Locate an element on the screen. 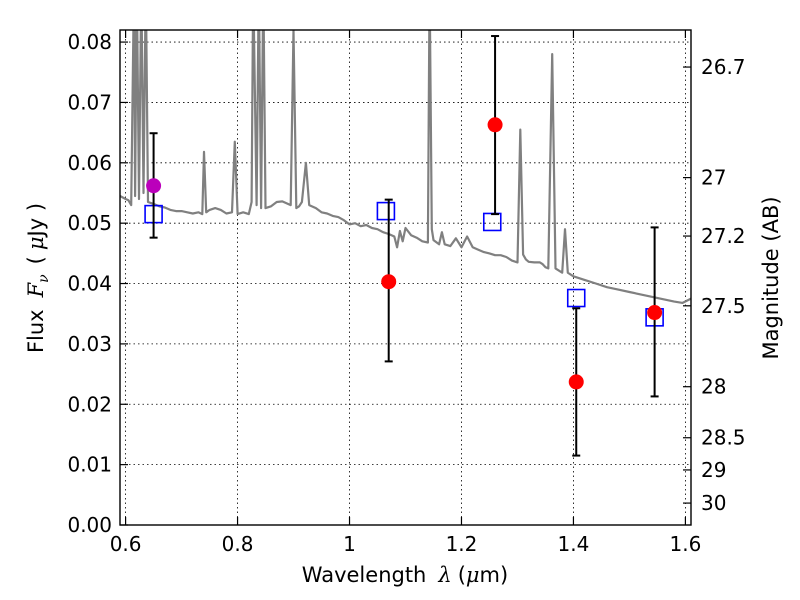  y-tick-label: 0.02 is located at coordinates (89, 404).